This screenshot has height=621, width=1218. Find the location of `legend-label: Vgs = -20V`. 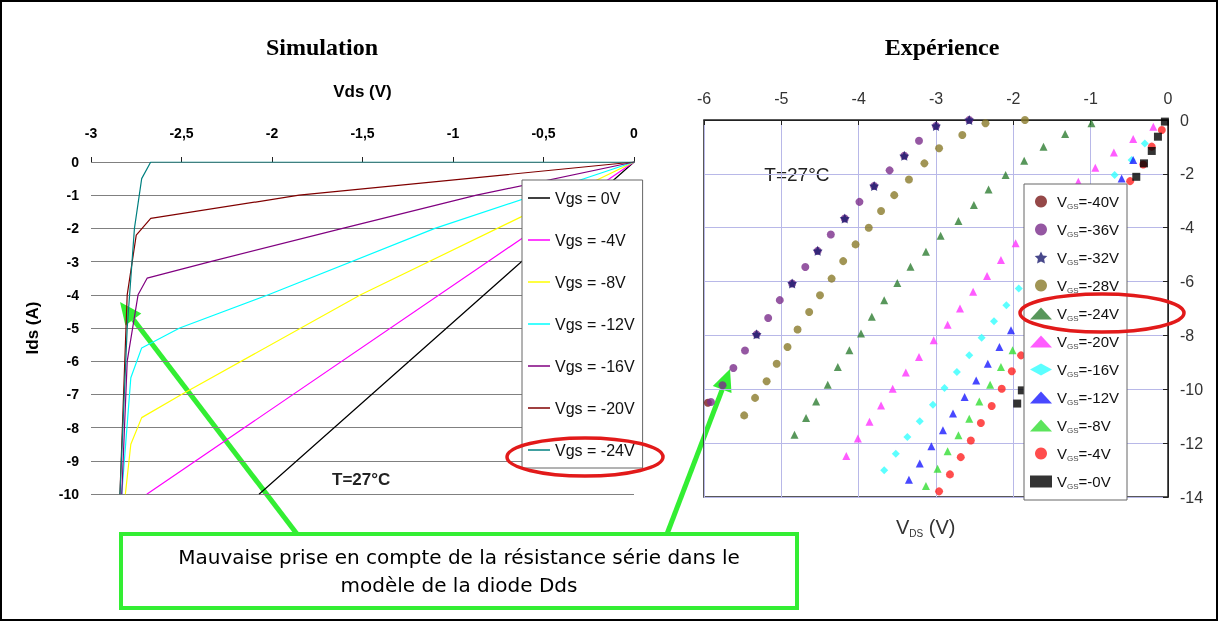

legend-label: Vgs = -20V is located at coordinates (595, 408).